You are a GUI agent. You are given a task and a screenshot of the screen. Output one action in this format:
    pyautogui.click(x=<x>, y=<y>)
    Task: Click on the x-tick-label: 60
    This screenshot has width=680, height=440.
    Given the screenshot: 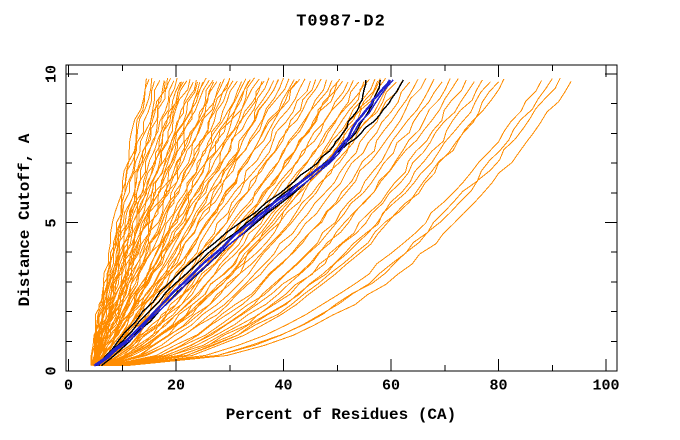 What is the action you would take?
    pyautogui.click(x=391, y=386)
    